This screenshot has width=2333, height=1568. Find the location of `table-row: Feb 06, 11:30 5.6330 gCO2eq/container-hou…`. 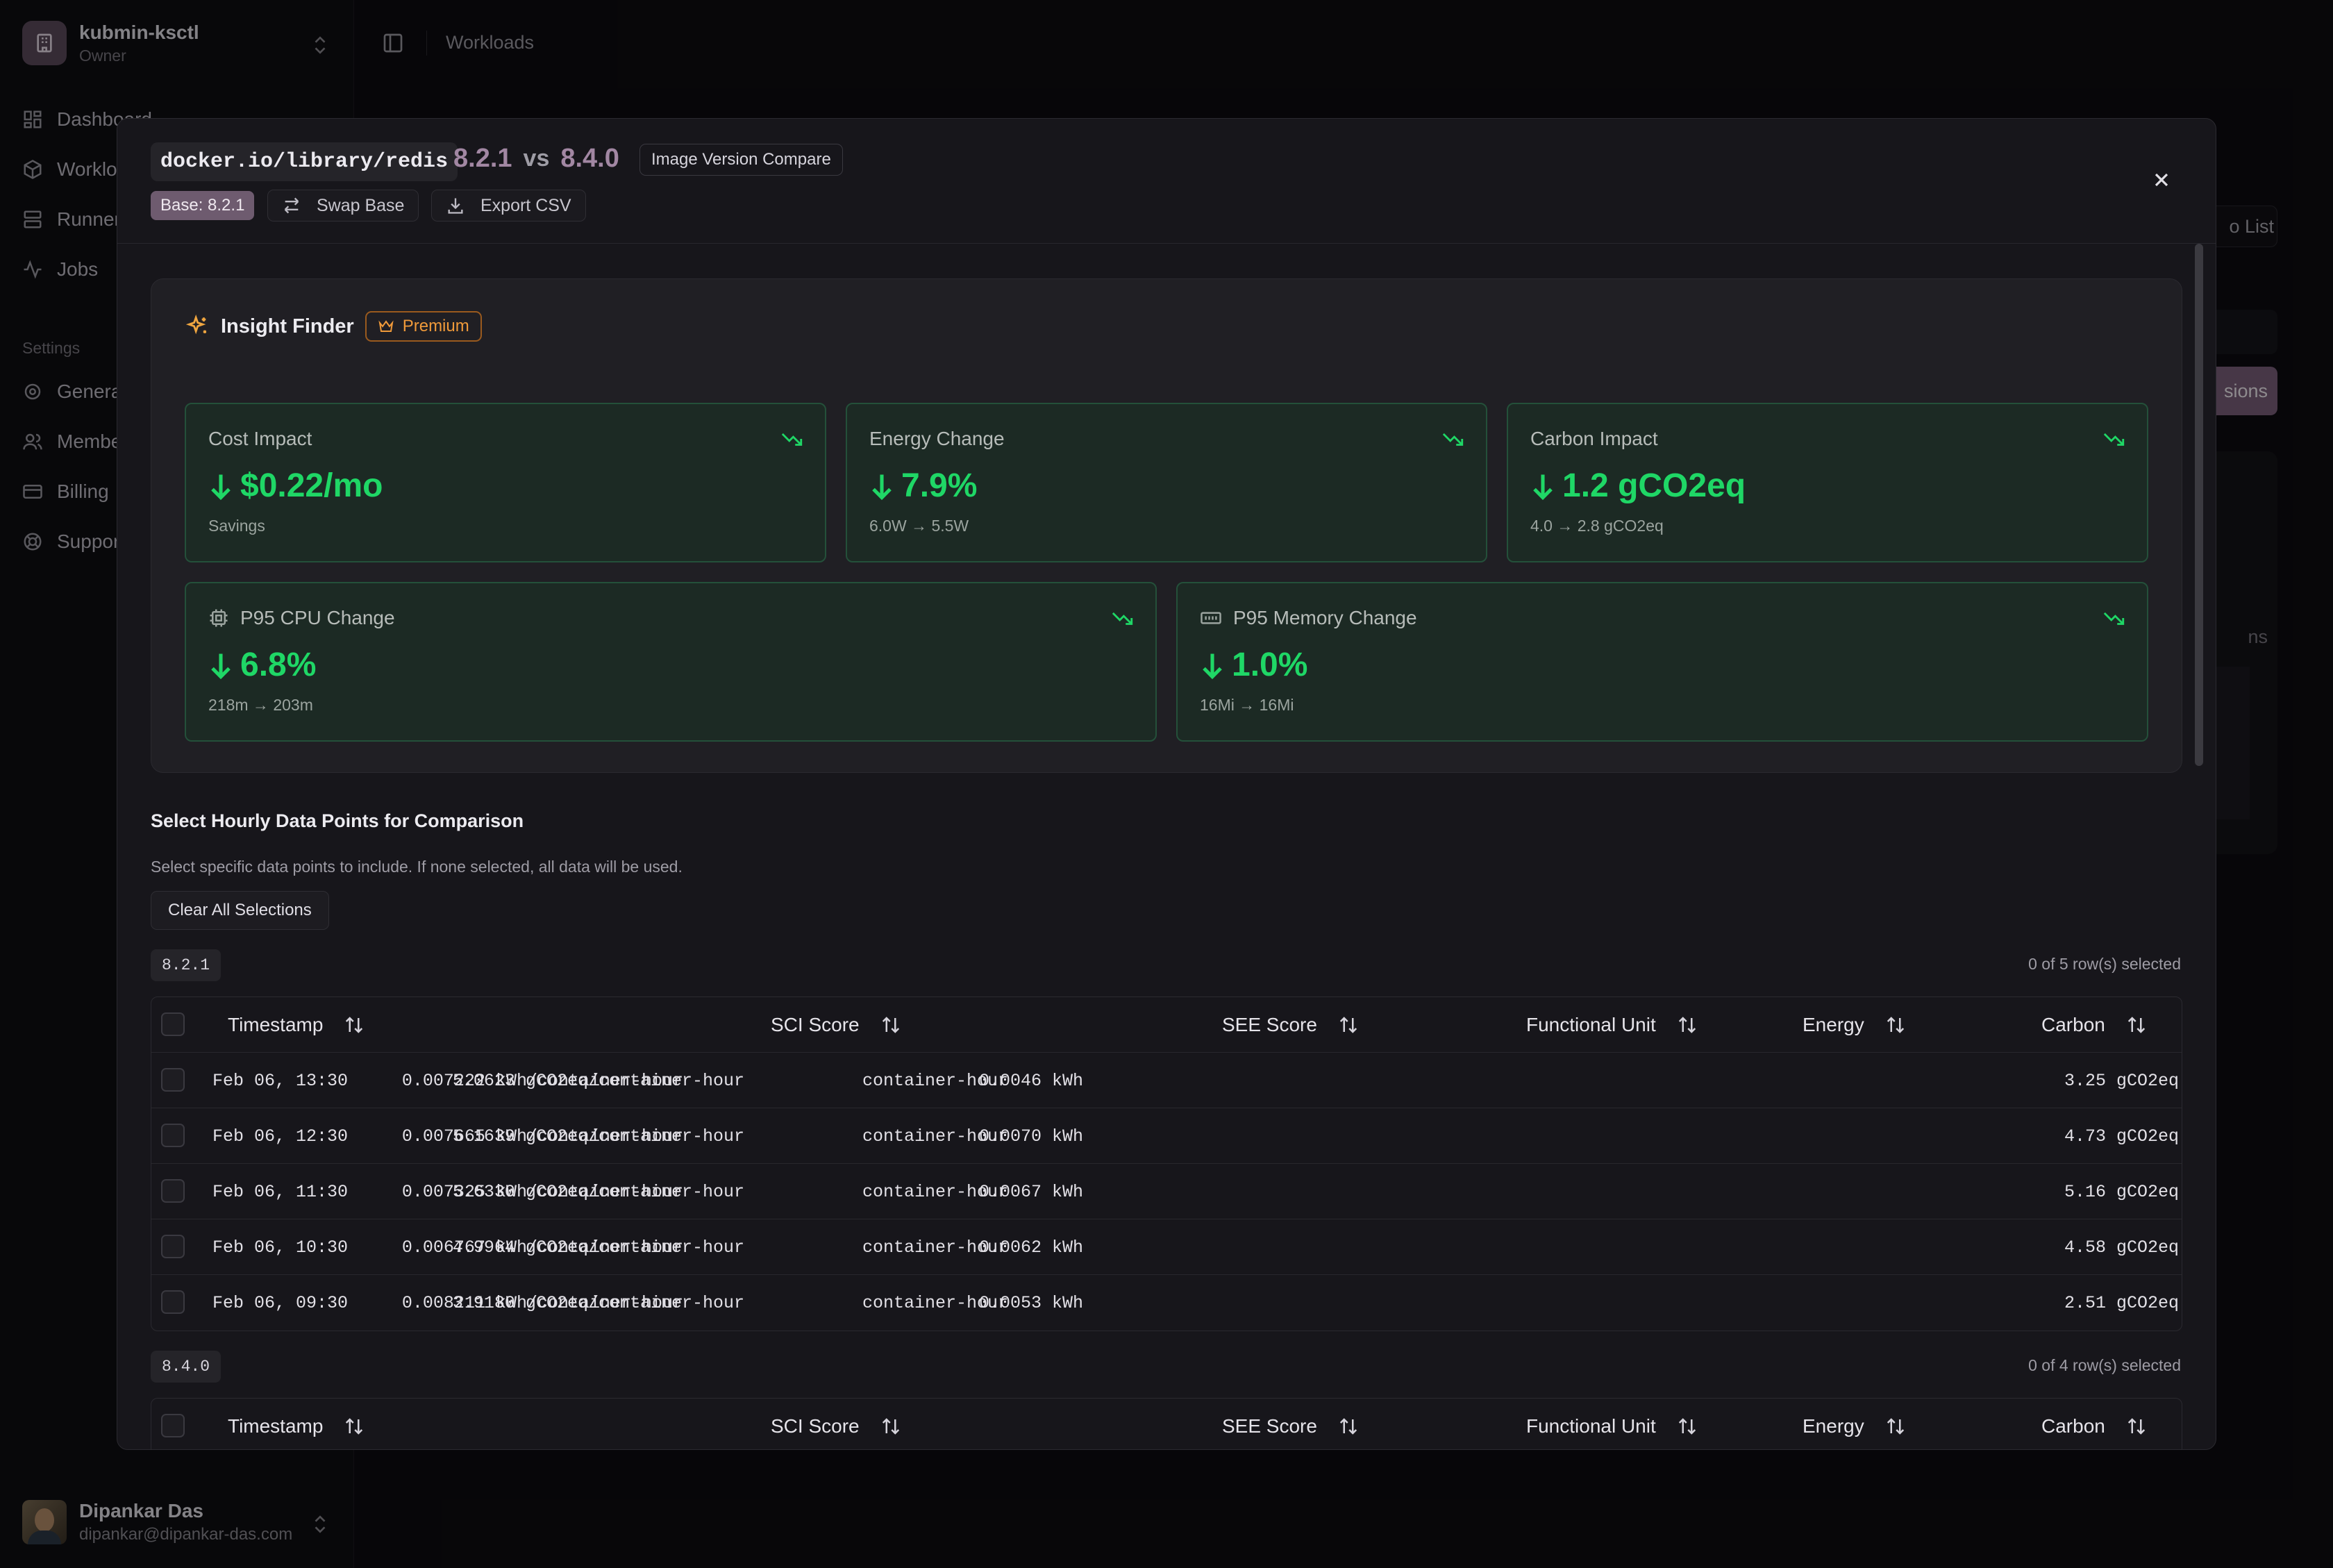

table-row: Feb 06, 11:30 5.6330 gCO2eq/container-hou… is located at coordinates (1166, 1192).